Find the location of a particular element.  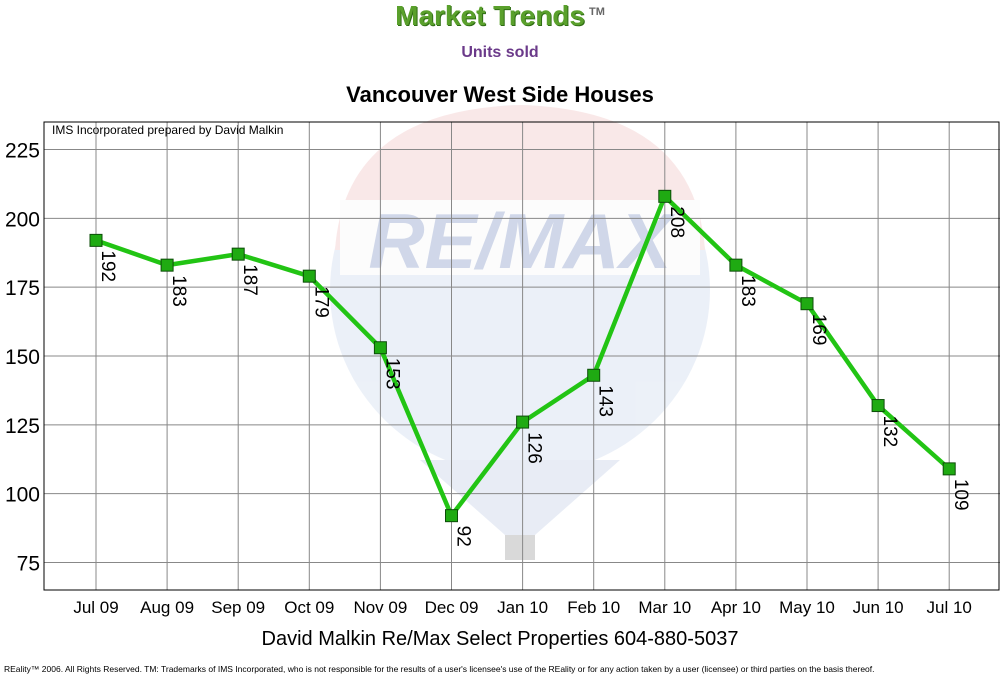

x-tick-label: Oct 09 is located at coordinates (309, 607).